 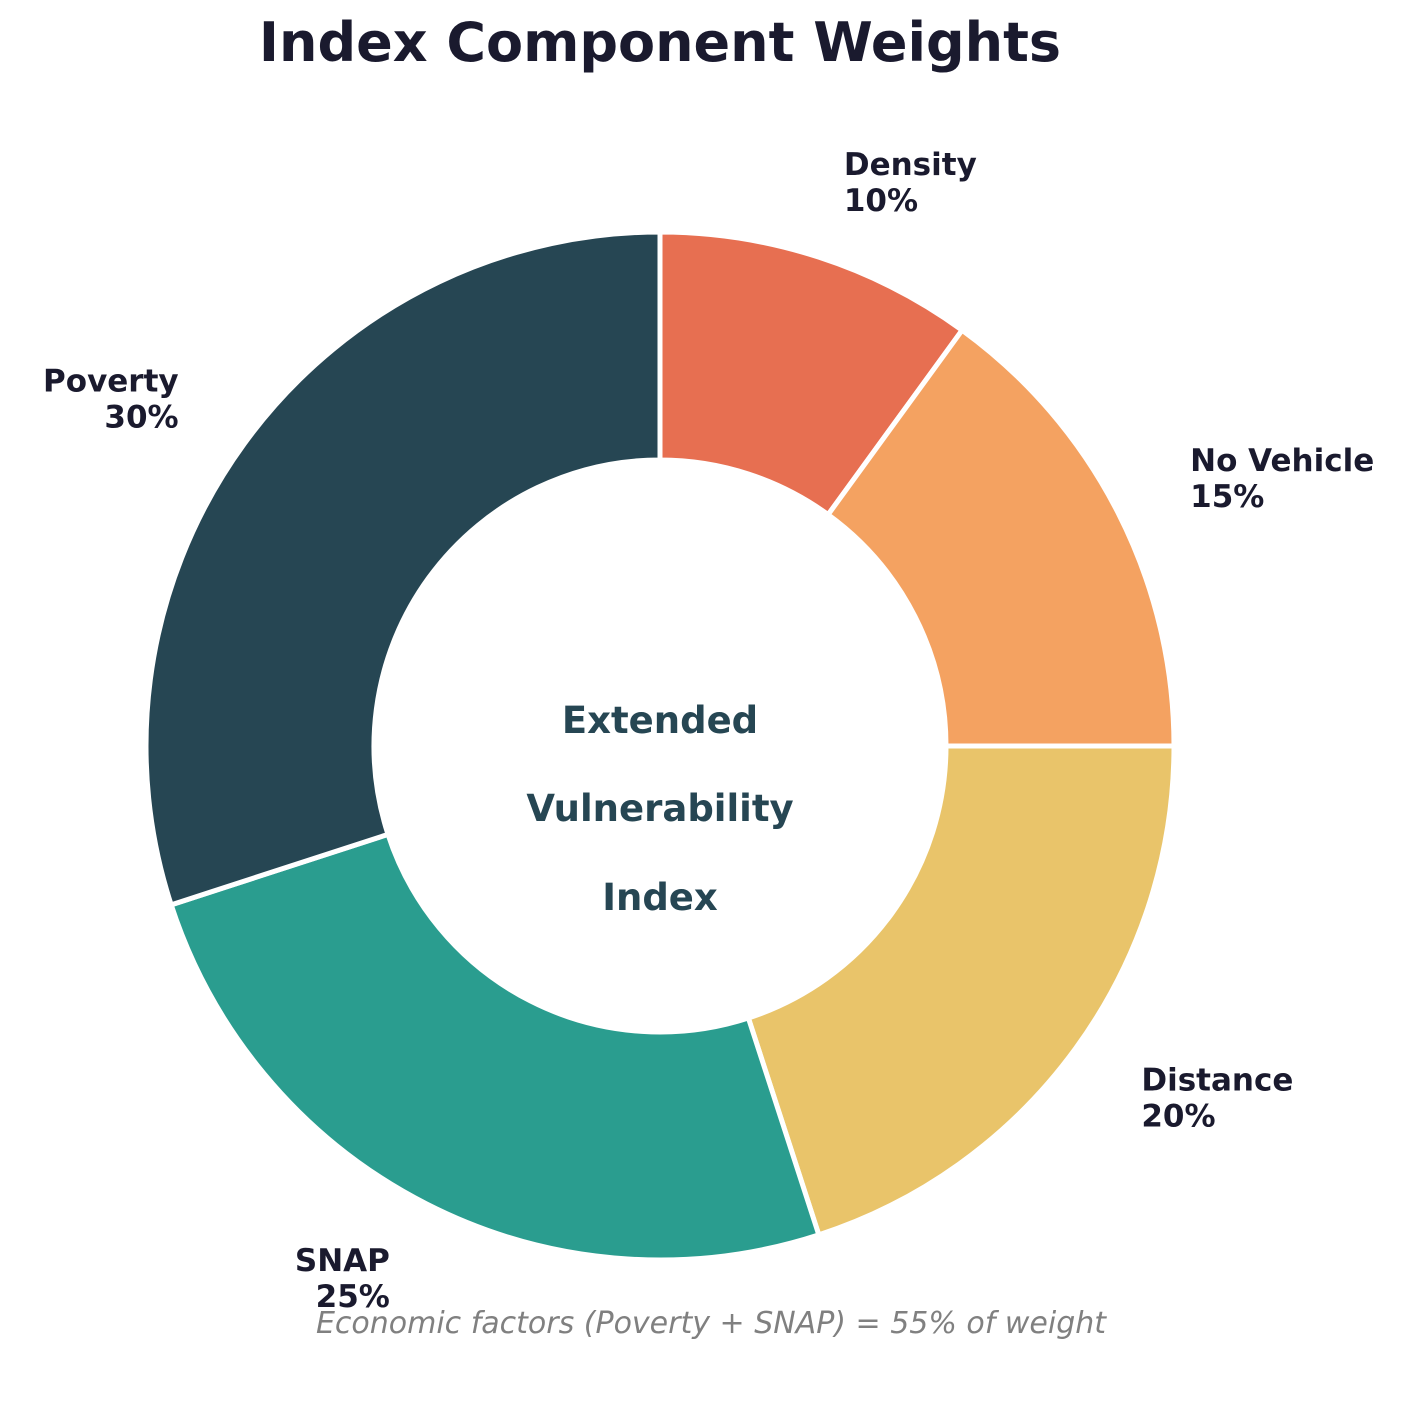 I want to click on slice-label: Poverty 30%, so click(x=111, y=399).